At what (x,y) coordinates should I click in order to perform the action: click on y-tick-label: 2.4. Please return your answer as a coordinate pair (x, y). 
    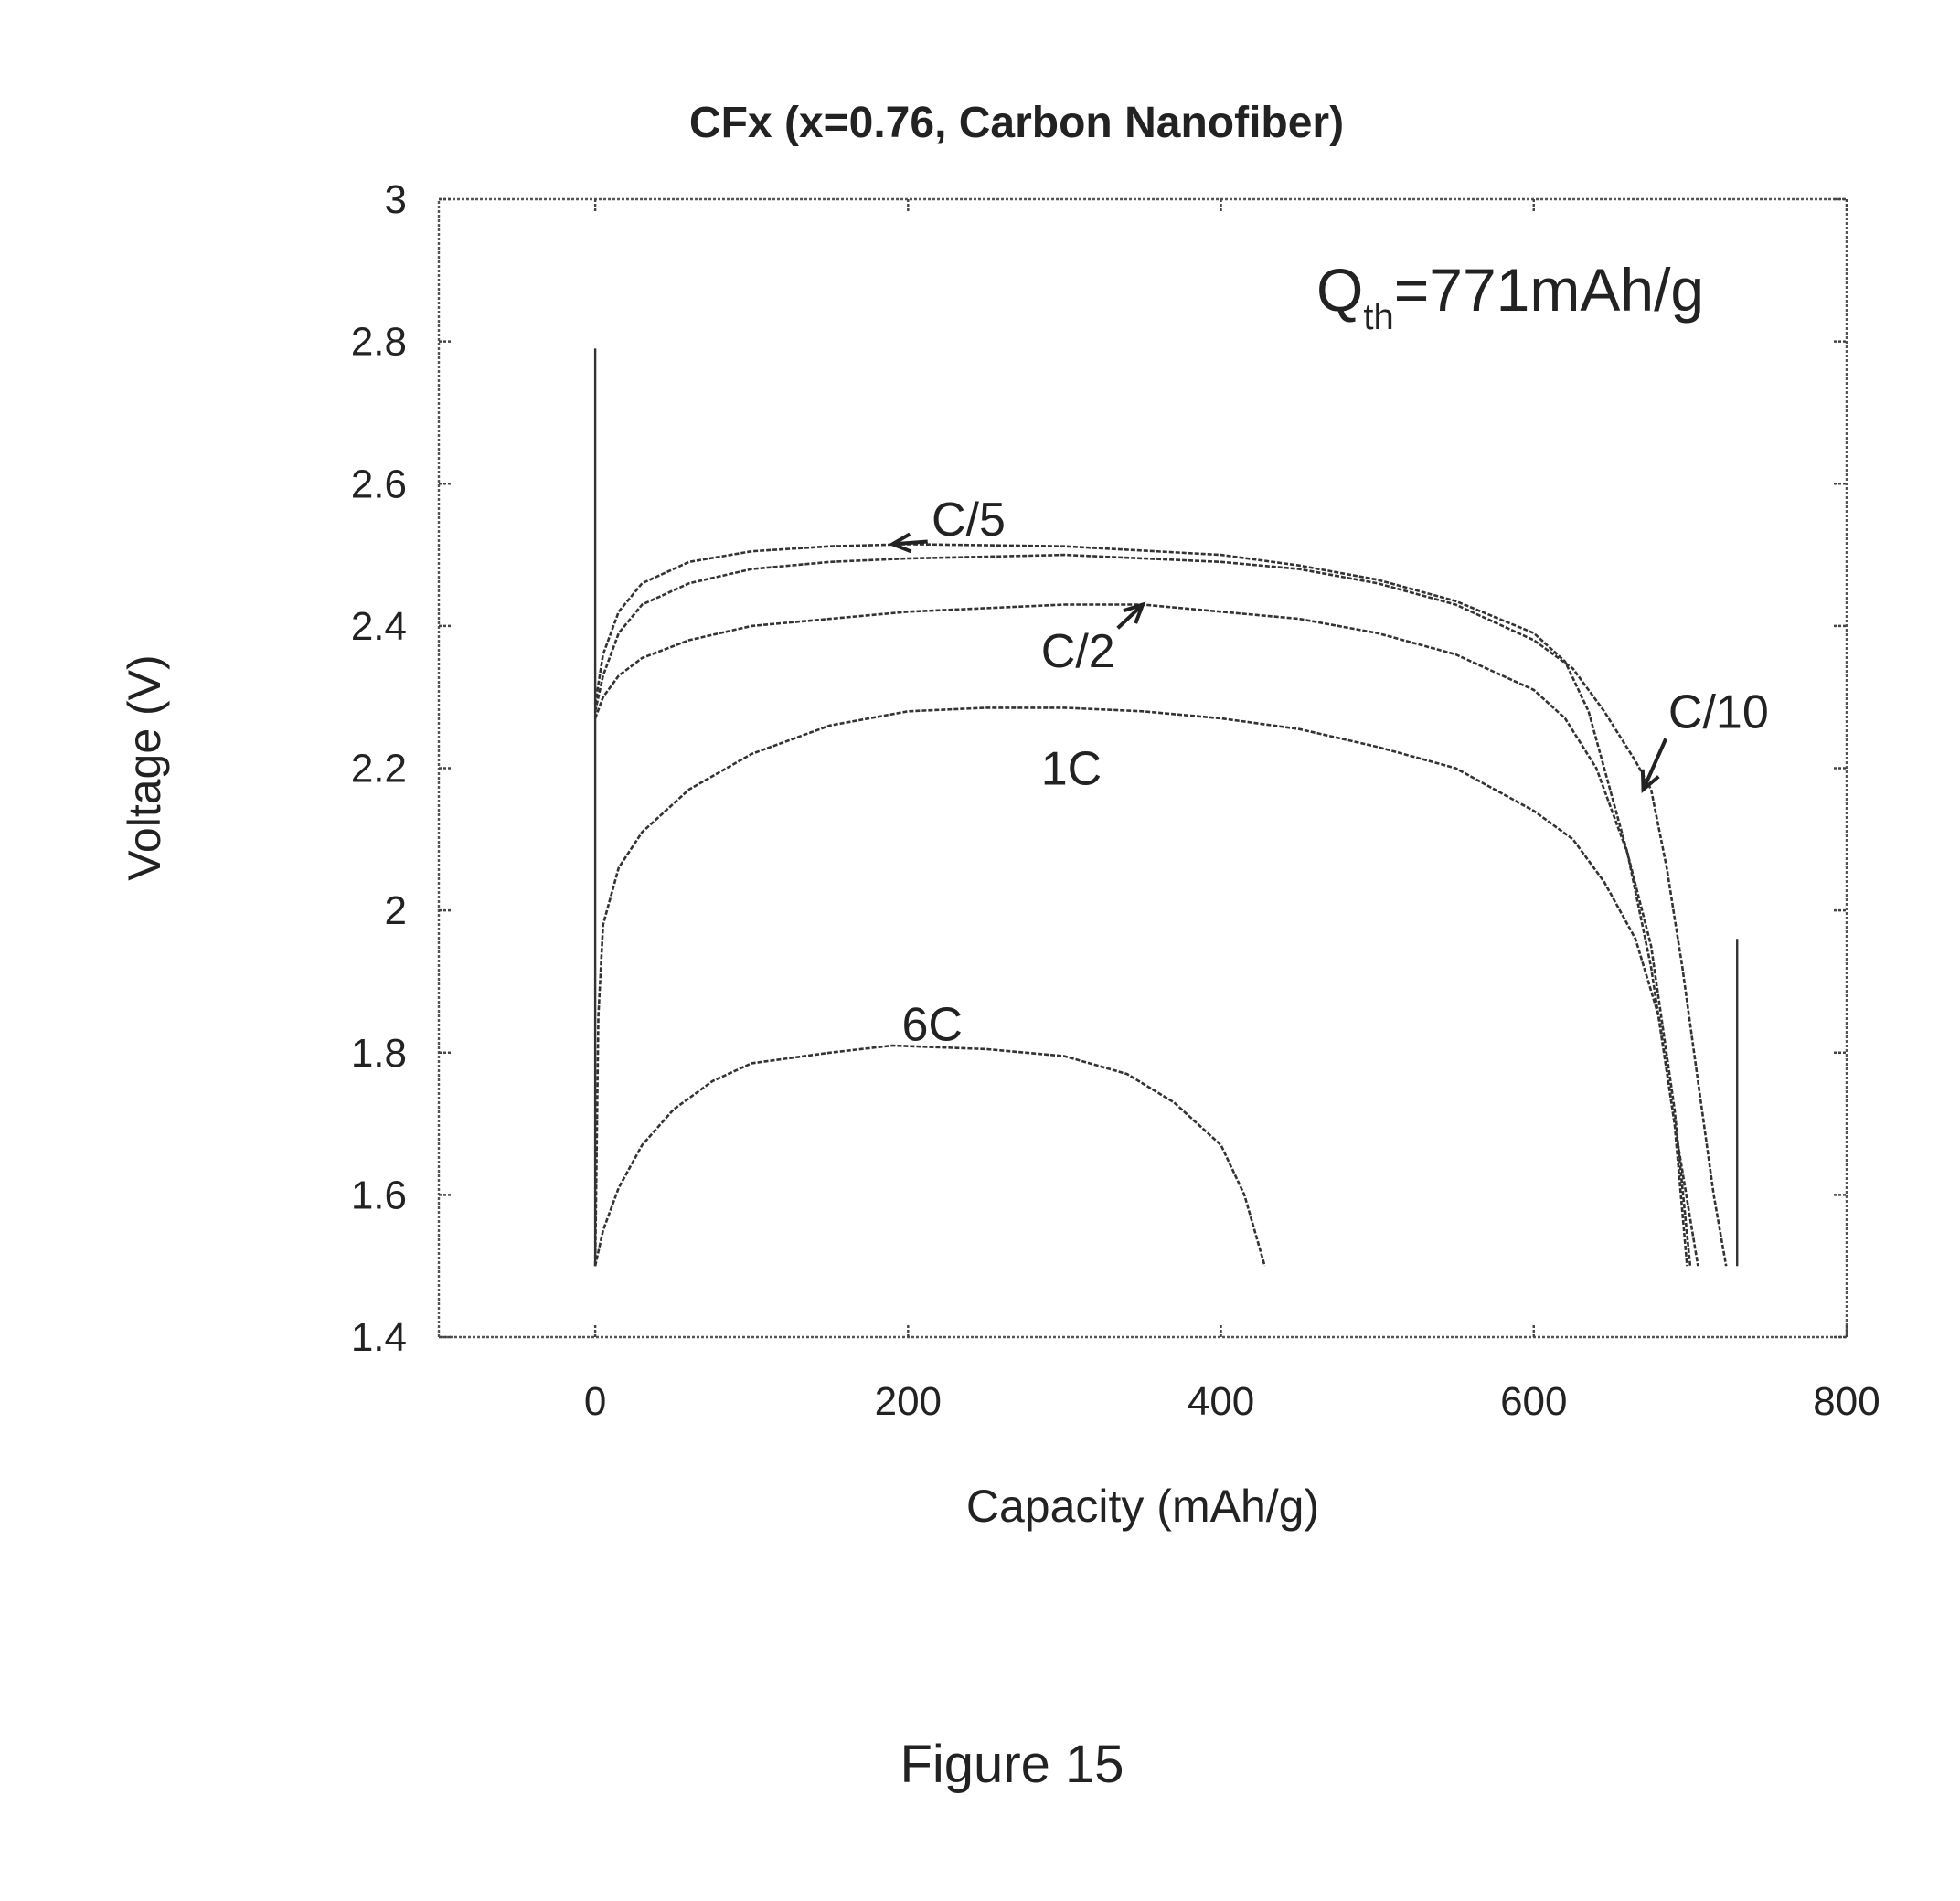
    Looking at the image, I should click on (379, 626).